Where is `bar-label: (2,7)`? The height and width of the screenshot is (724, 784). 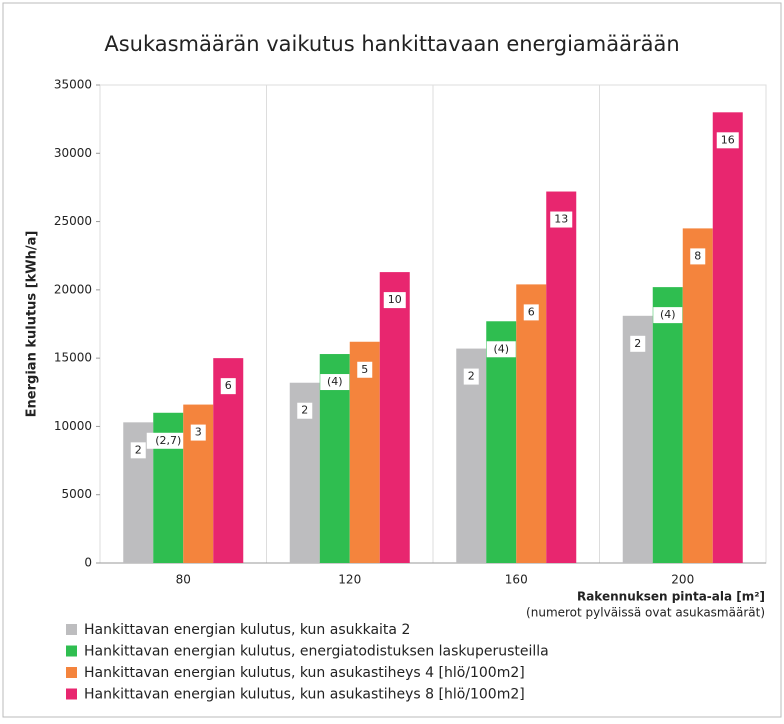
bar-label: (2,7) is located at coordinates (168, 440).